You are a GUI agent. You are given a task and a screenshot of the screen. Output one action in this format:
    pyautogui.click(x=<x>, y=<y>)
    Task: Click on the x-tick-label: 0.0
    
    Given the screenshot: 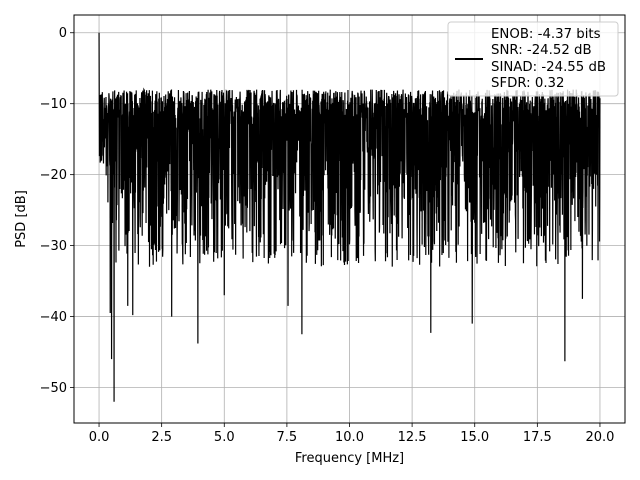 What is the action you would take?
    pyautogui.click(x=99, y=437)
    